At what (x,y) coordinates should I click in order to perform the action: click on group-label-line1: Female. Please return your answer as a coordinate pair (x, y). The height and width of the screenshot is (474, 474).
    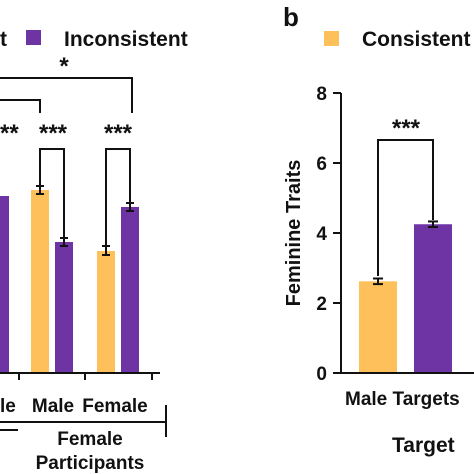
    Looking at the image, I should click on (89, 439).